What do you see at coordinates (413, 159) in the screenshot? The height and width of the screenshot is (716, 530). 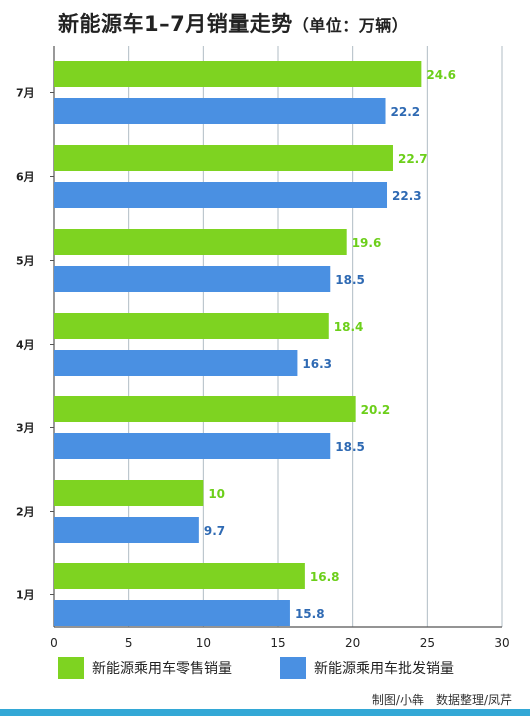 I see `data-label: 22.7` at bounding box center [413, 159].